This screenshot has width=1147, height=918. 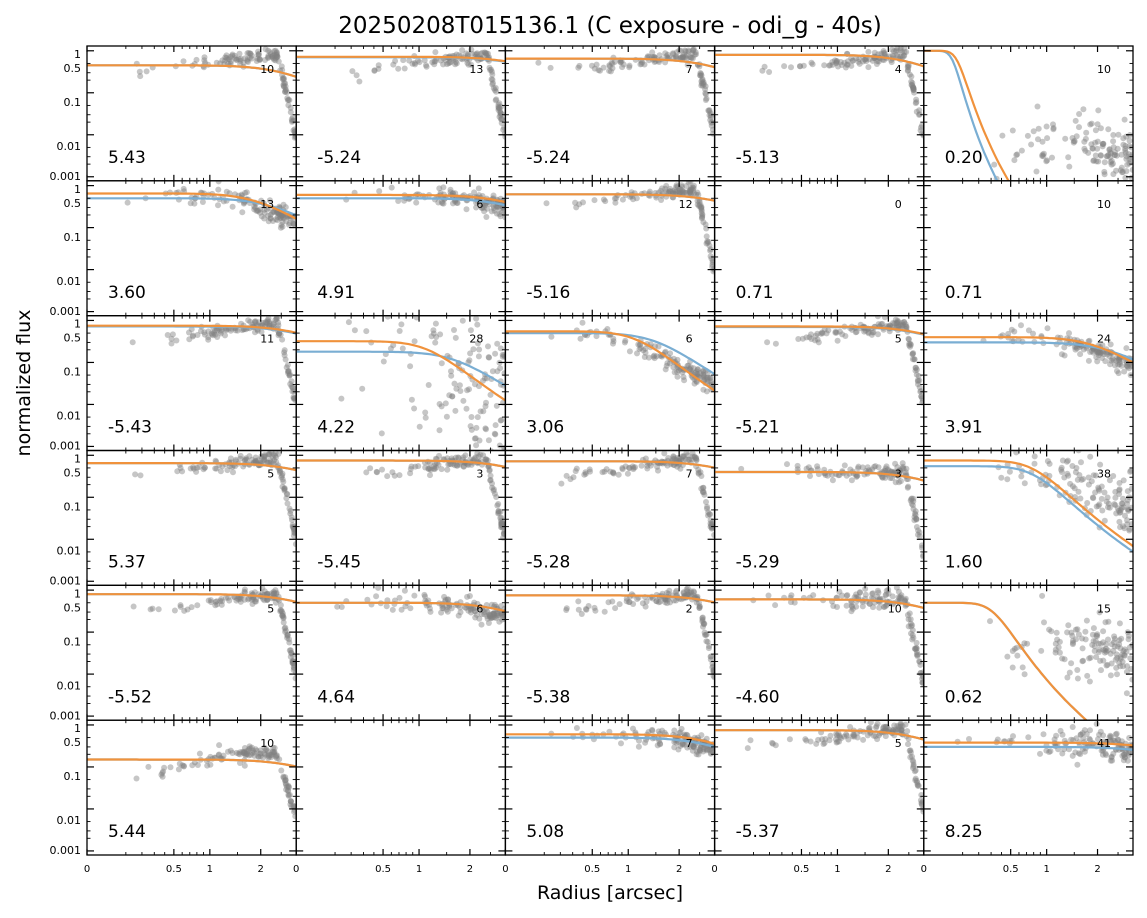 What do you see at coordinates (339, 563) in the screenshot?
I see `panel-value-label: -5.45` at bounding box center [339, 563].